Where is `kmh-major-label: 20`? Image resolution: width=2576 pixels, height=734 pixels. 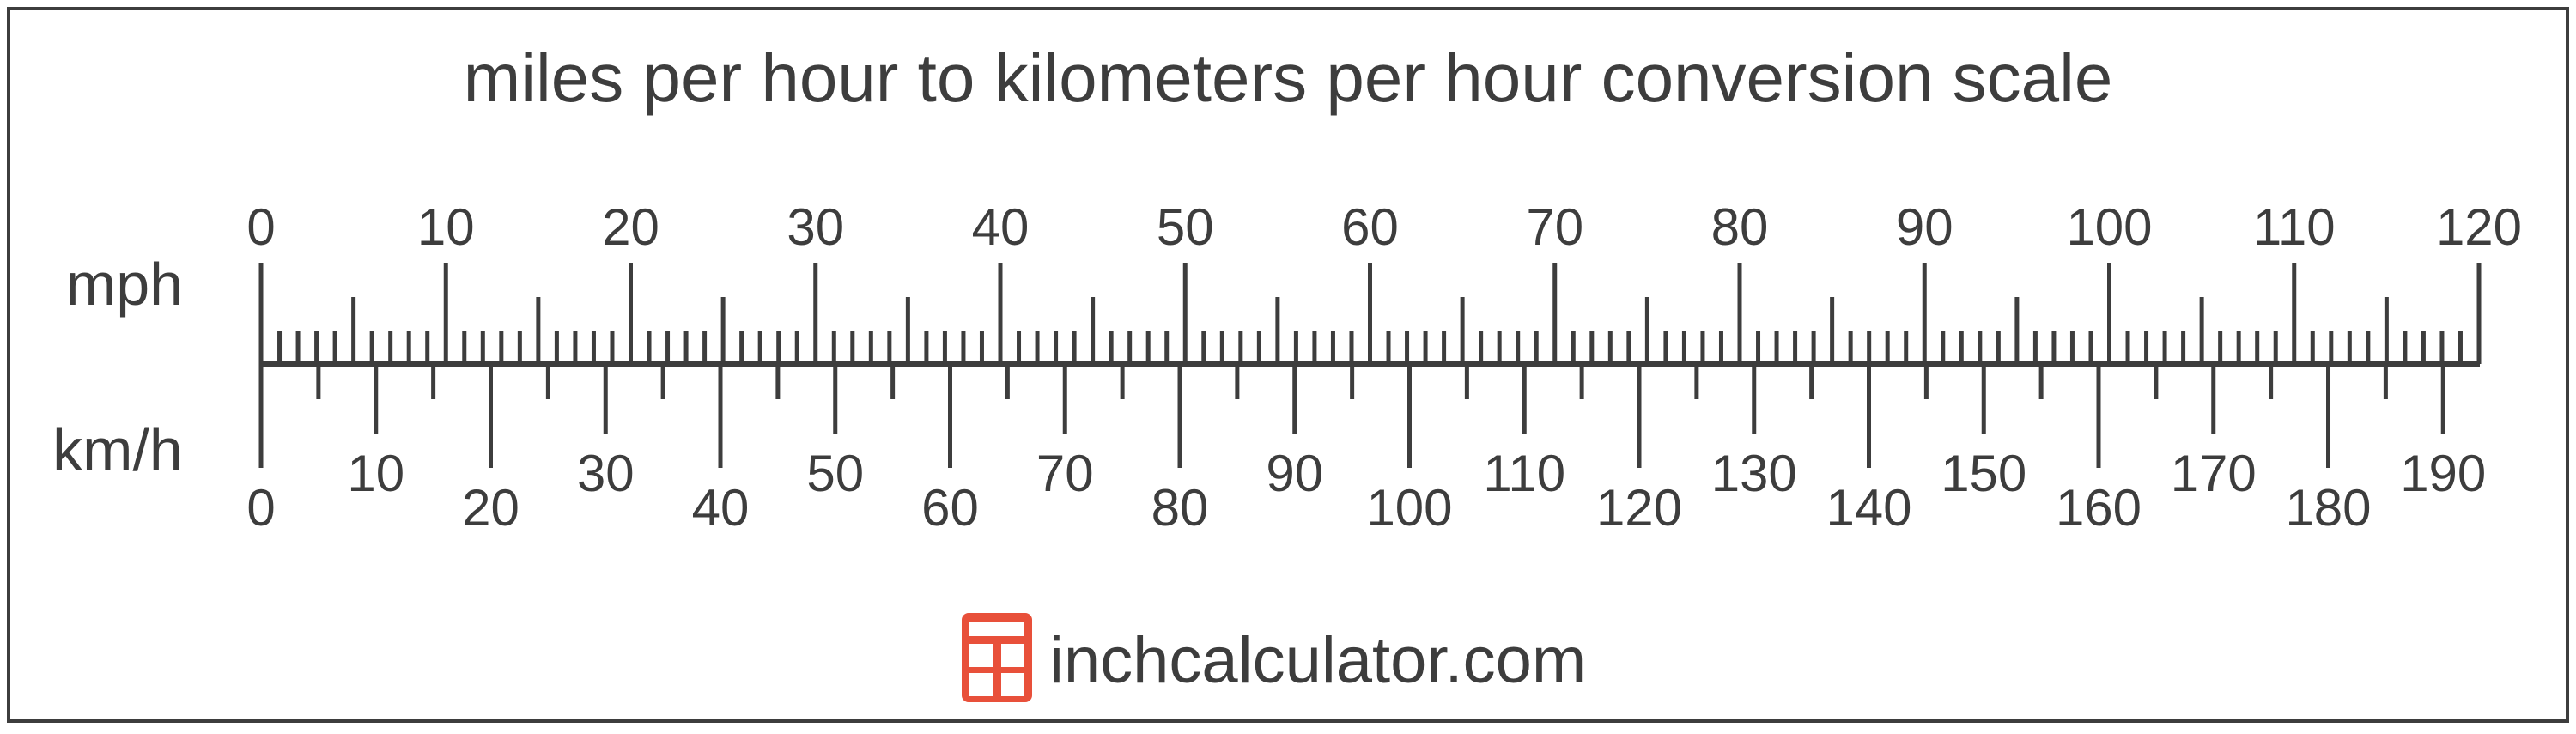 kmh-major-label: 20 is located at coordinates (490, 508).